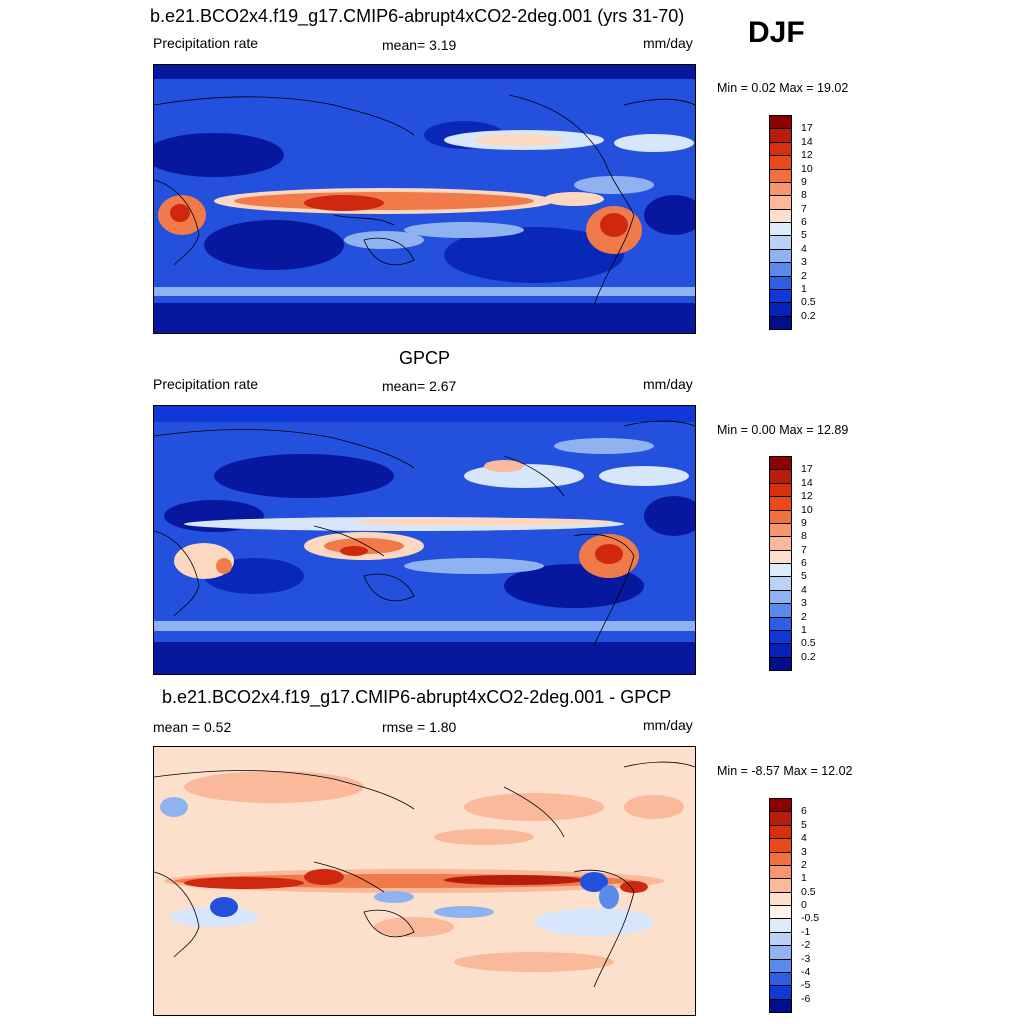  What do you see at coordinates (783, 88) in the screenshot?
I see `panel-1-minmax: Min = 0.02 Max = 19.02` at bounding box center [783, 88].